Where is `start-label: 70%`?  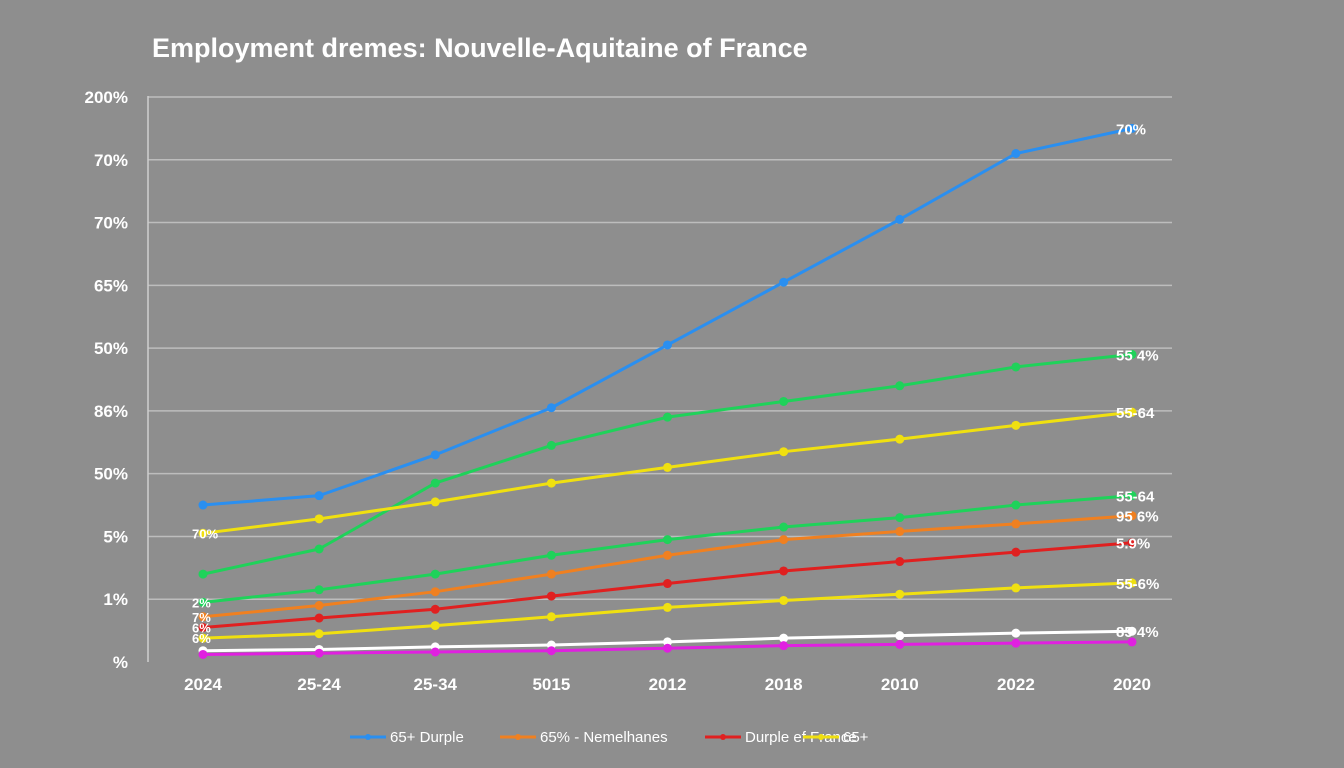 start-label: 70% is located at coordinates (205, 533).